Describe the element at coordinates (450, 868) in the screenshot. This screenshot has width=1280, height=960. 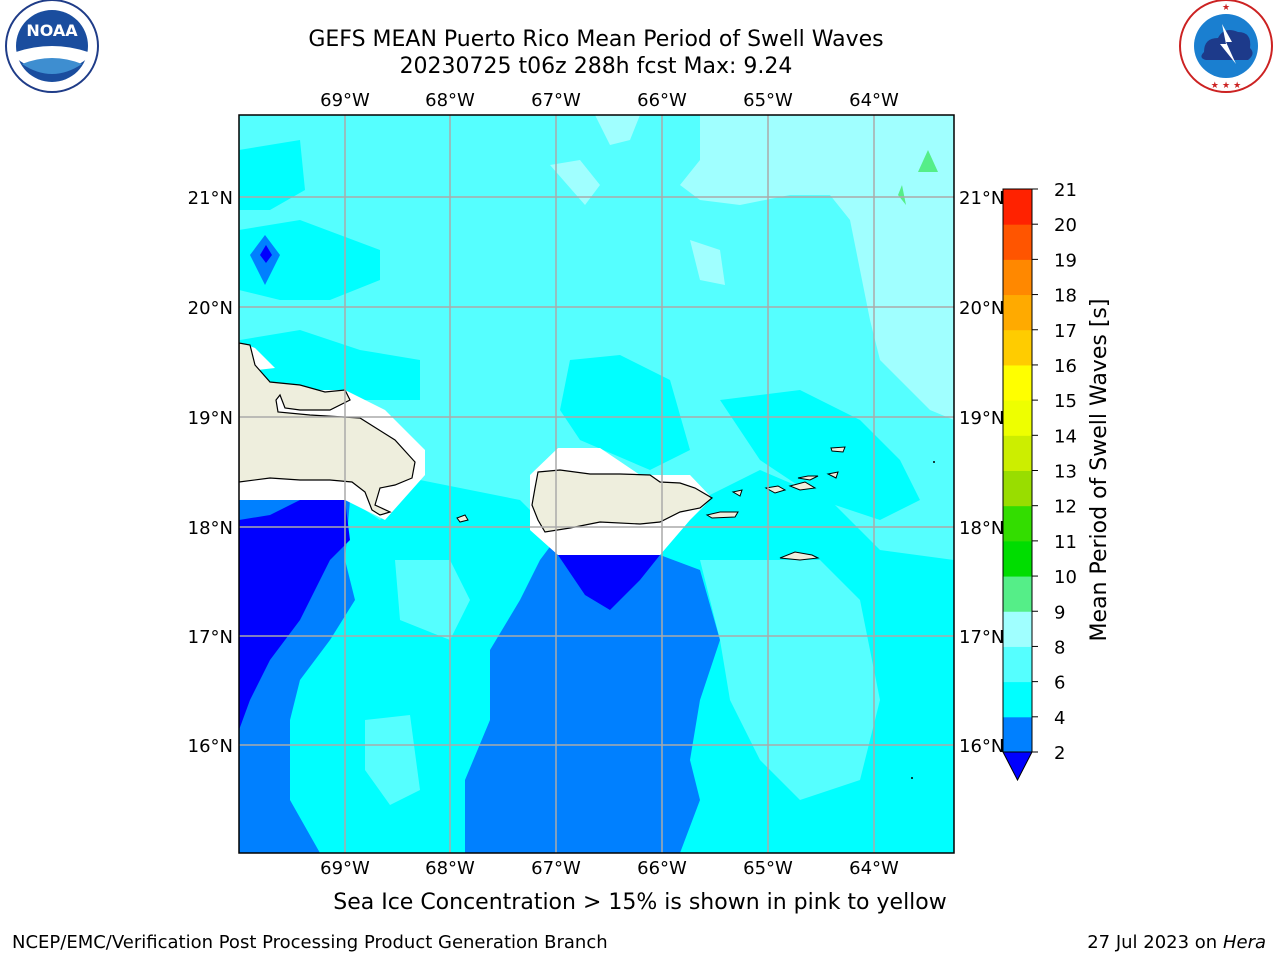
I see `lon-label-bottom: 68°W` at that location.